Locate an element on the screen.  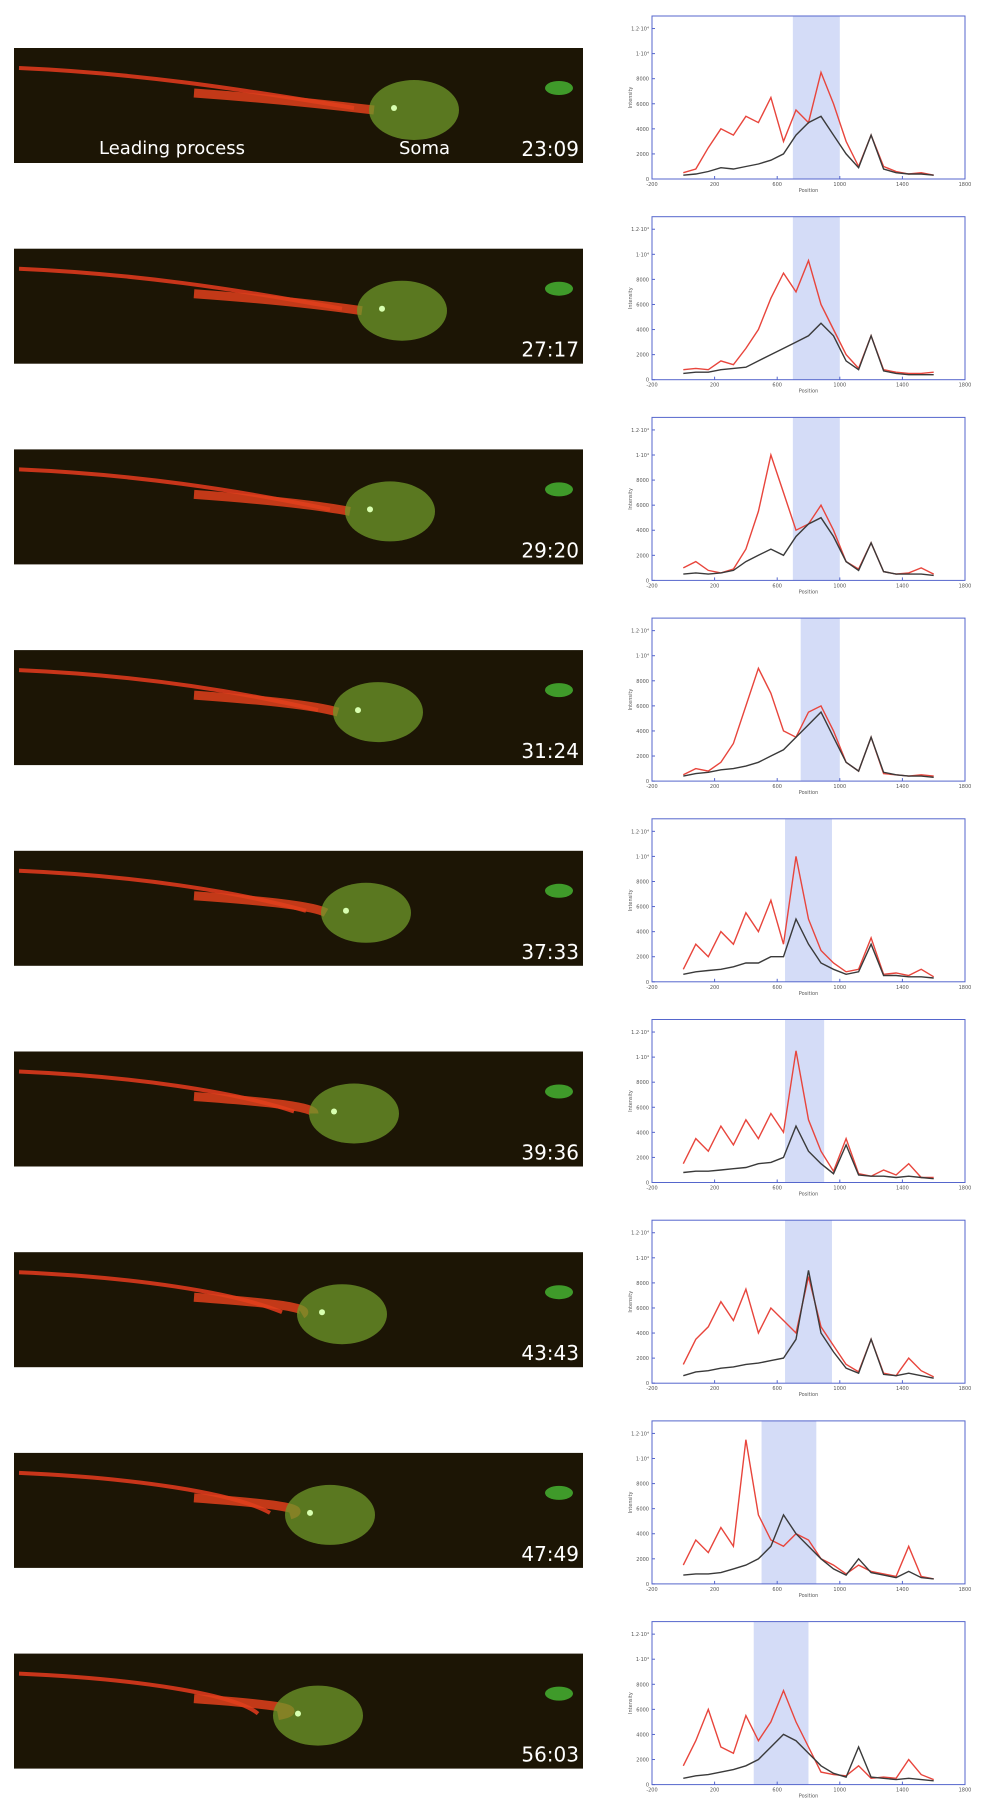
timestamp: 29:20 is located at coordinates (550, 550).